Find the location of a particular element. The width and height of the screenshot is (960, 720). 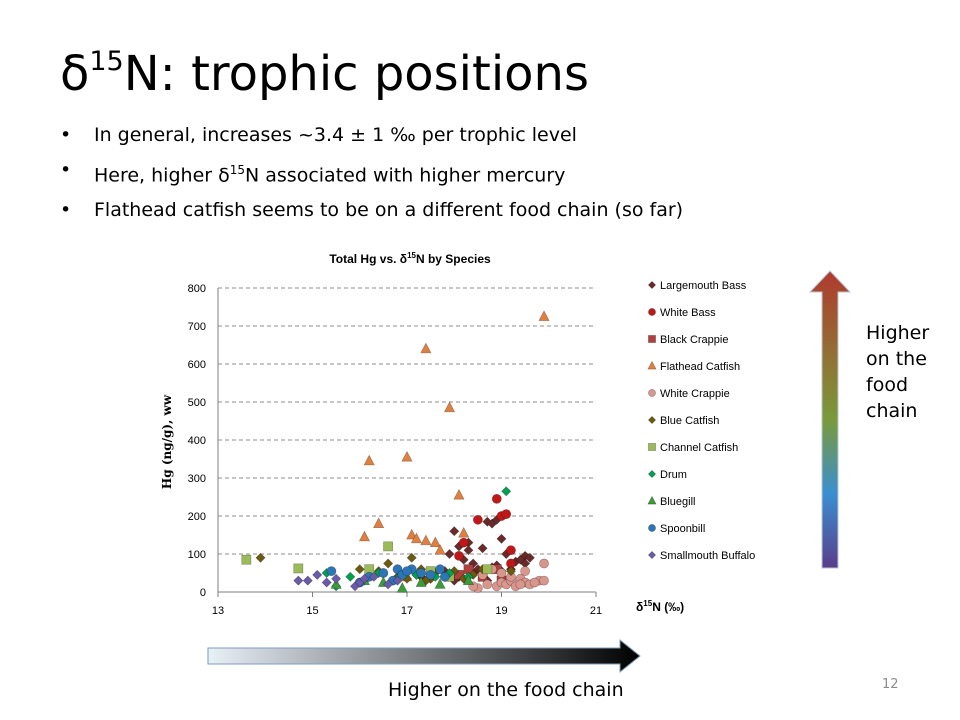

y-tick-label: 300 is located at coordinates (197, 479).